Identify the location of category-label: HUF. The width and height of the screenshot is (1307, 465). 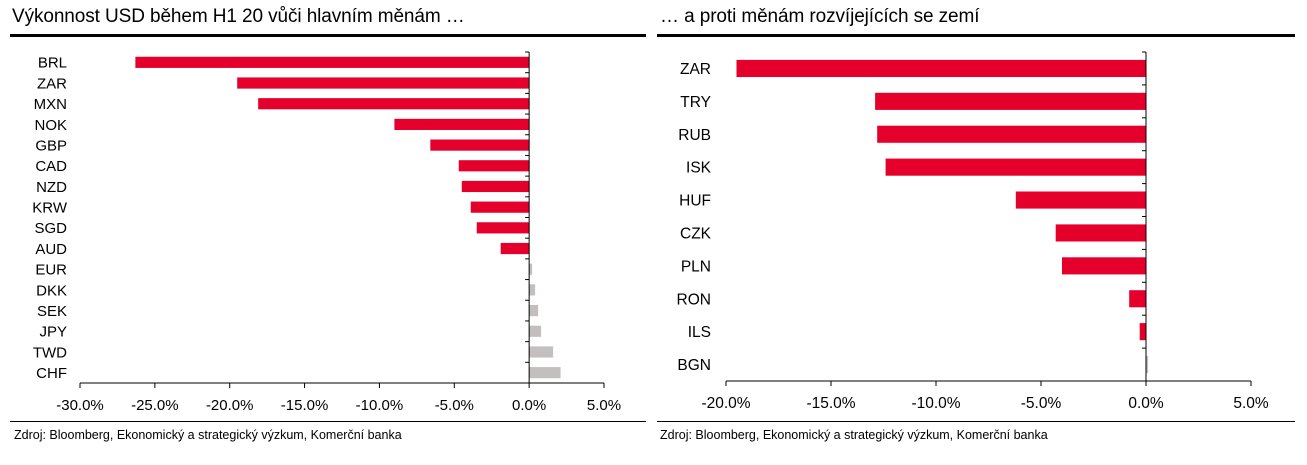
(695, 201).